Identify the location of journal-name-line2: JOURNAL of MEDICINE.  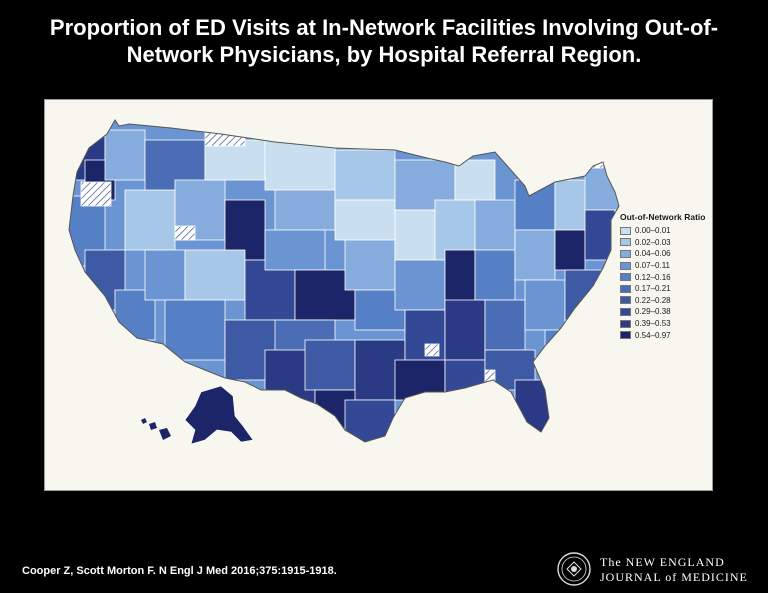
(674, 577).